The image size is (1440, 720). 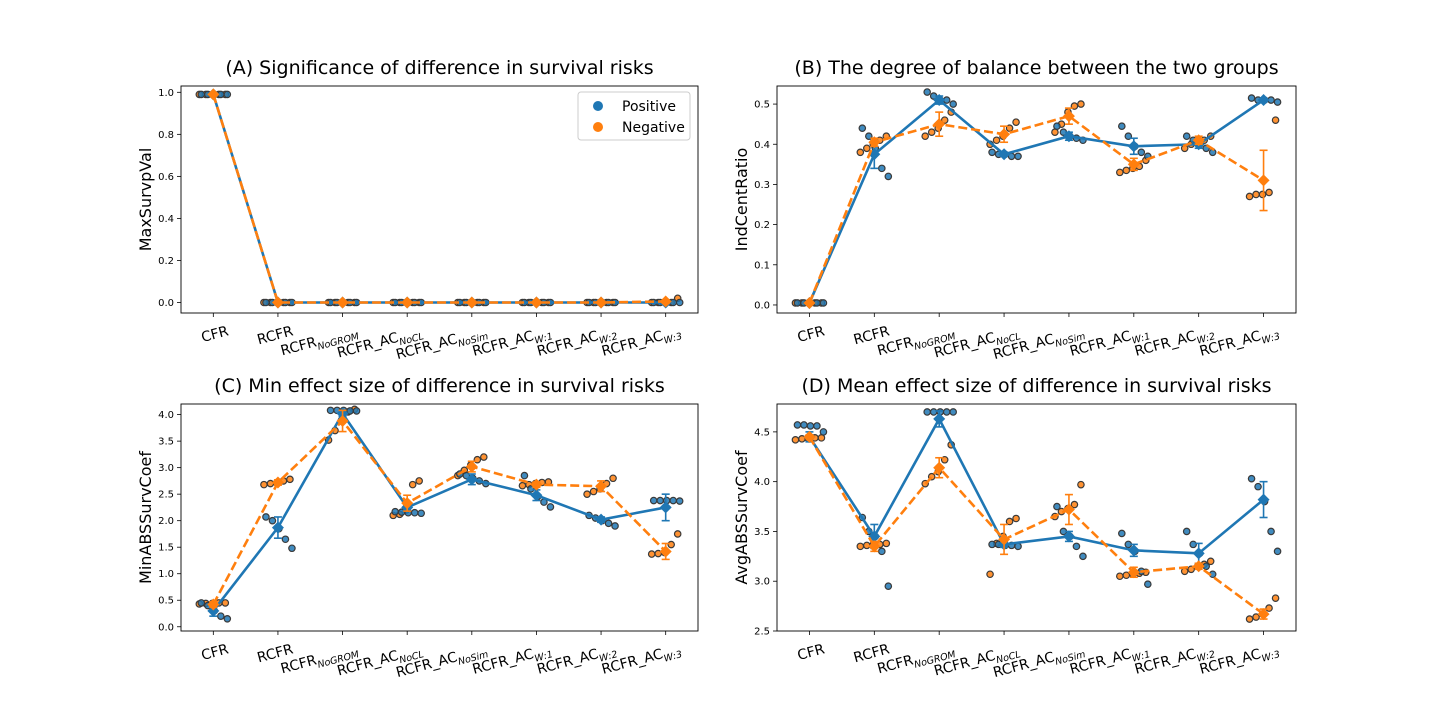 I want to click on y-tick-label: 0.2, so click(x=762, y=225).